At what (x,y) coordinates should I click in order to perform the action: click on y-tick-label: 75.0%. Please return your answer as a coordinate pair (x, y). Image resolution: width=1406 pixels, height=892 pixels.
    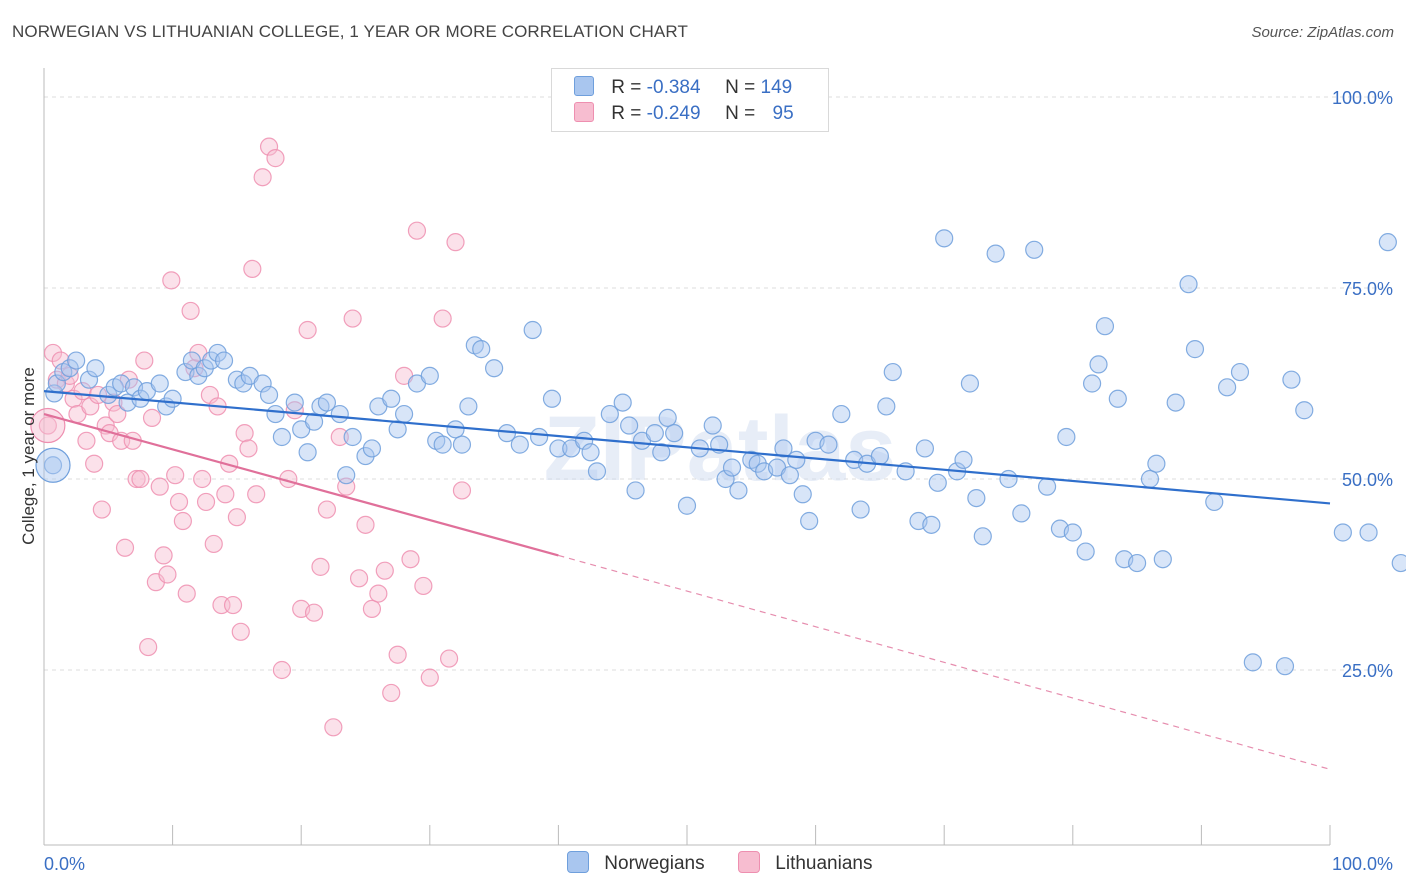
    Looking at the image, I should click on (1367, 289).